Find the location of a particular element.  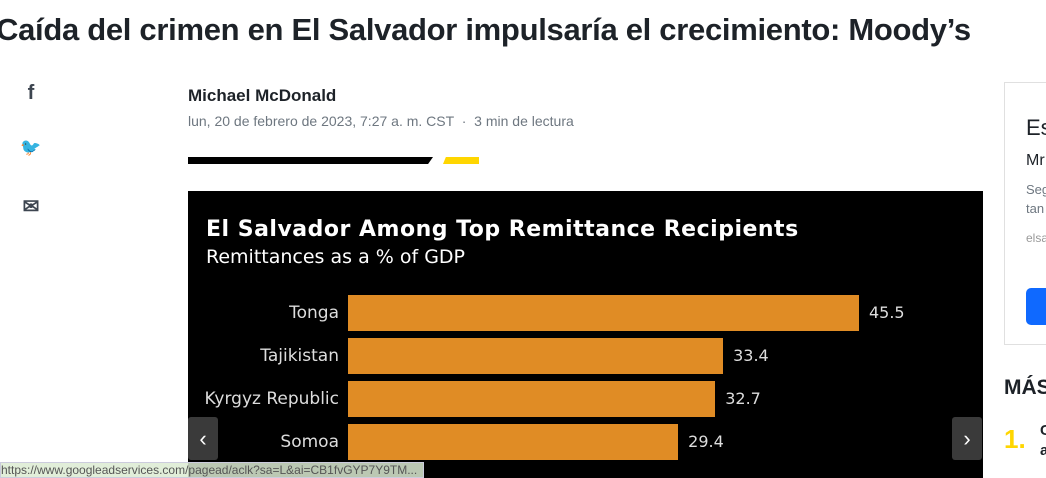

list-number: 1. is located at coordinates (1015, 439).